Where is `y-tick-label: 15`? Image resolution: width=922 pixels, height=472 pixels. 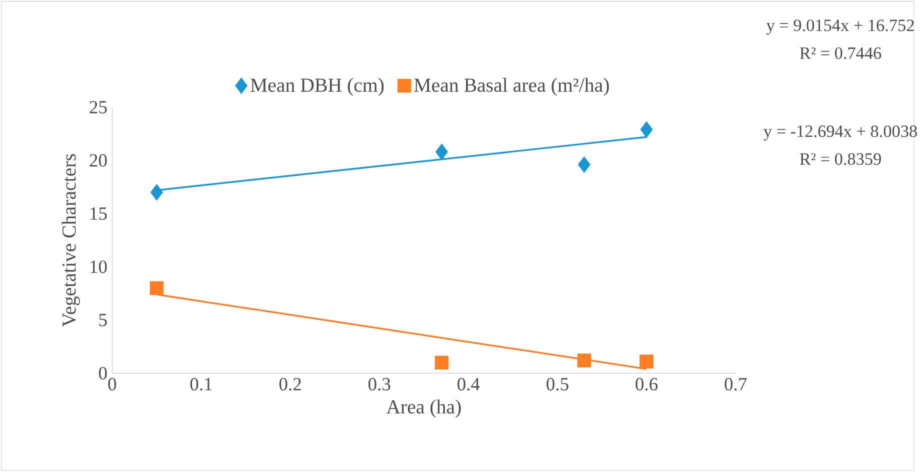
y-tick-label: 15 is located at coordinates (98, 214).